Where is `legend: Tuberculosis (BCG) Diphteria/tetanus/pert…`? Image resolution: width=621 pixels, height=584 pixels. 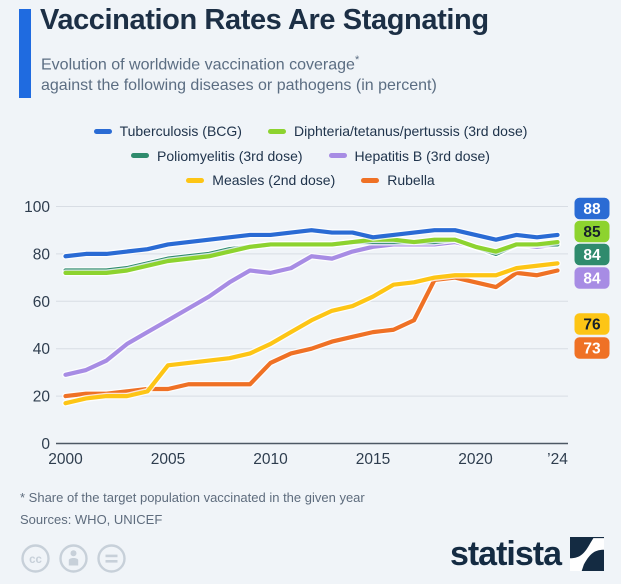
legend: Tuberculosis (BCG) Diphteria/tetanus/pert… is located at coordinates (310, 156).